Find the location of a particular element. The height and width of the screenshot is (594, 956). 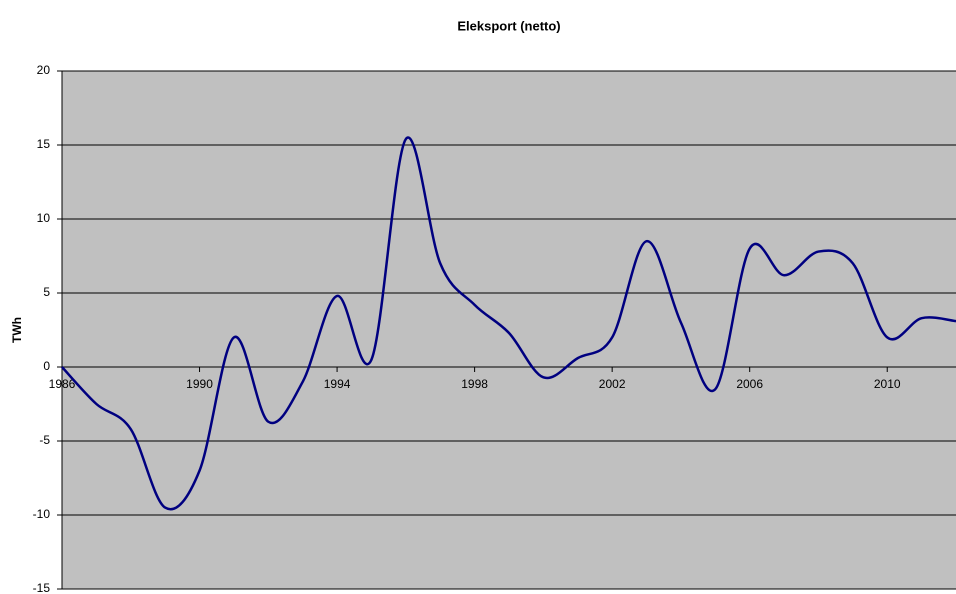

y-tick-label: 15 is located at coordinates (44, 144).